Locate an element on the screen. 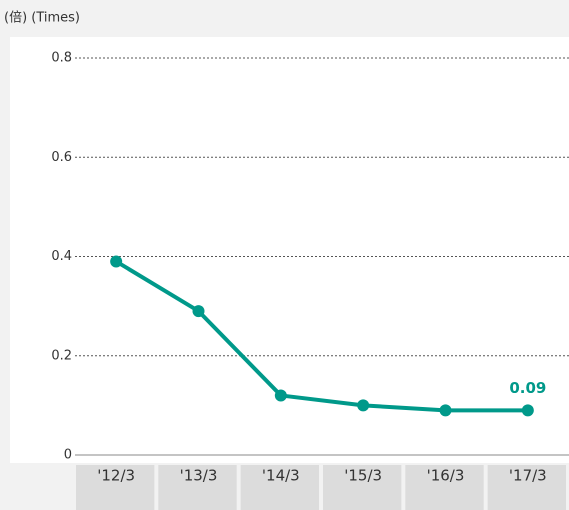  x-tick-label: '13/3 is located at coordinates (199, 476).